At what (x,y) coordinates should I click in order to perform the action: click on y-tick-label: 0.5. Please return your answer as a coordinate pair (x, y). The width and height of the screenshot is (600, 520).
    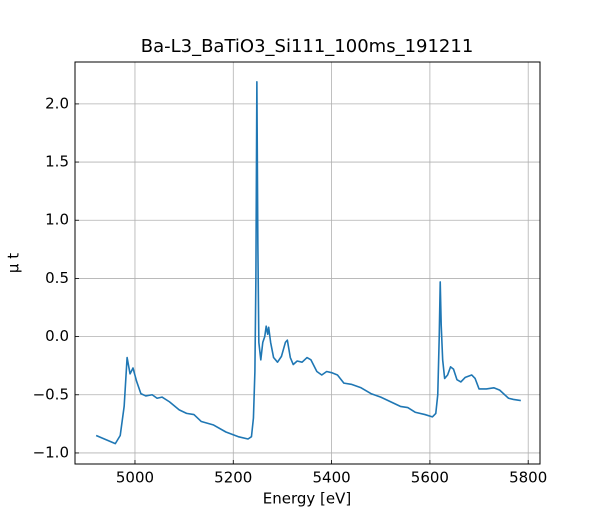
    Looking at the image, I should click on (57, 278).